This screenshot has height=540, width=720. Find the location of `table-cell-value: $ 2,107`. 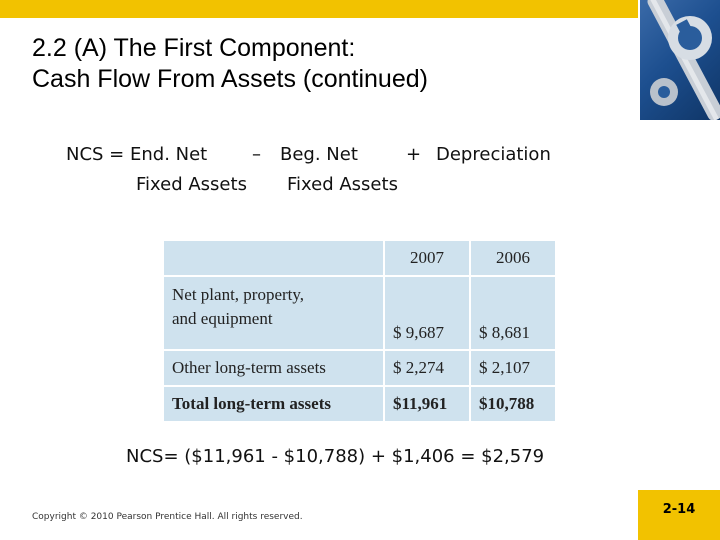

table-cell-value: $ 2,107 is located at coordinates (513, 368).